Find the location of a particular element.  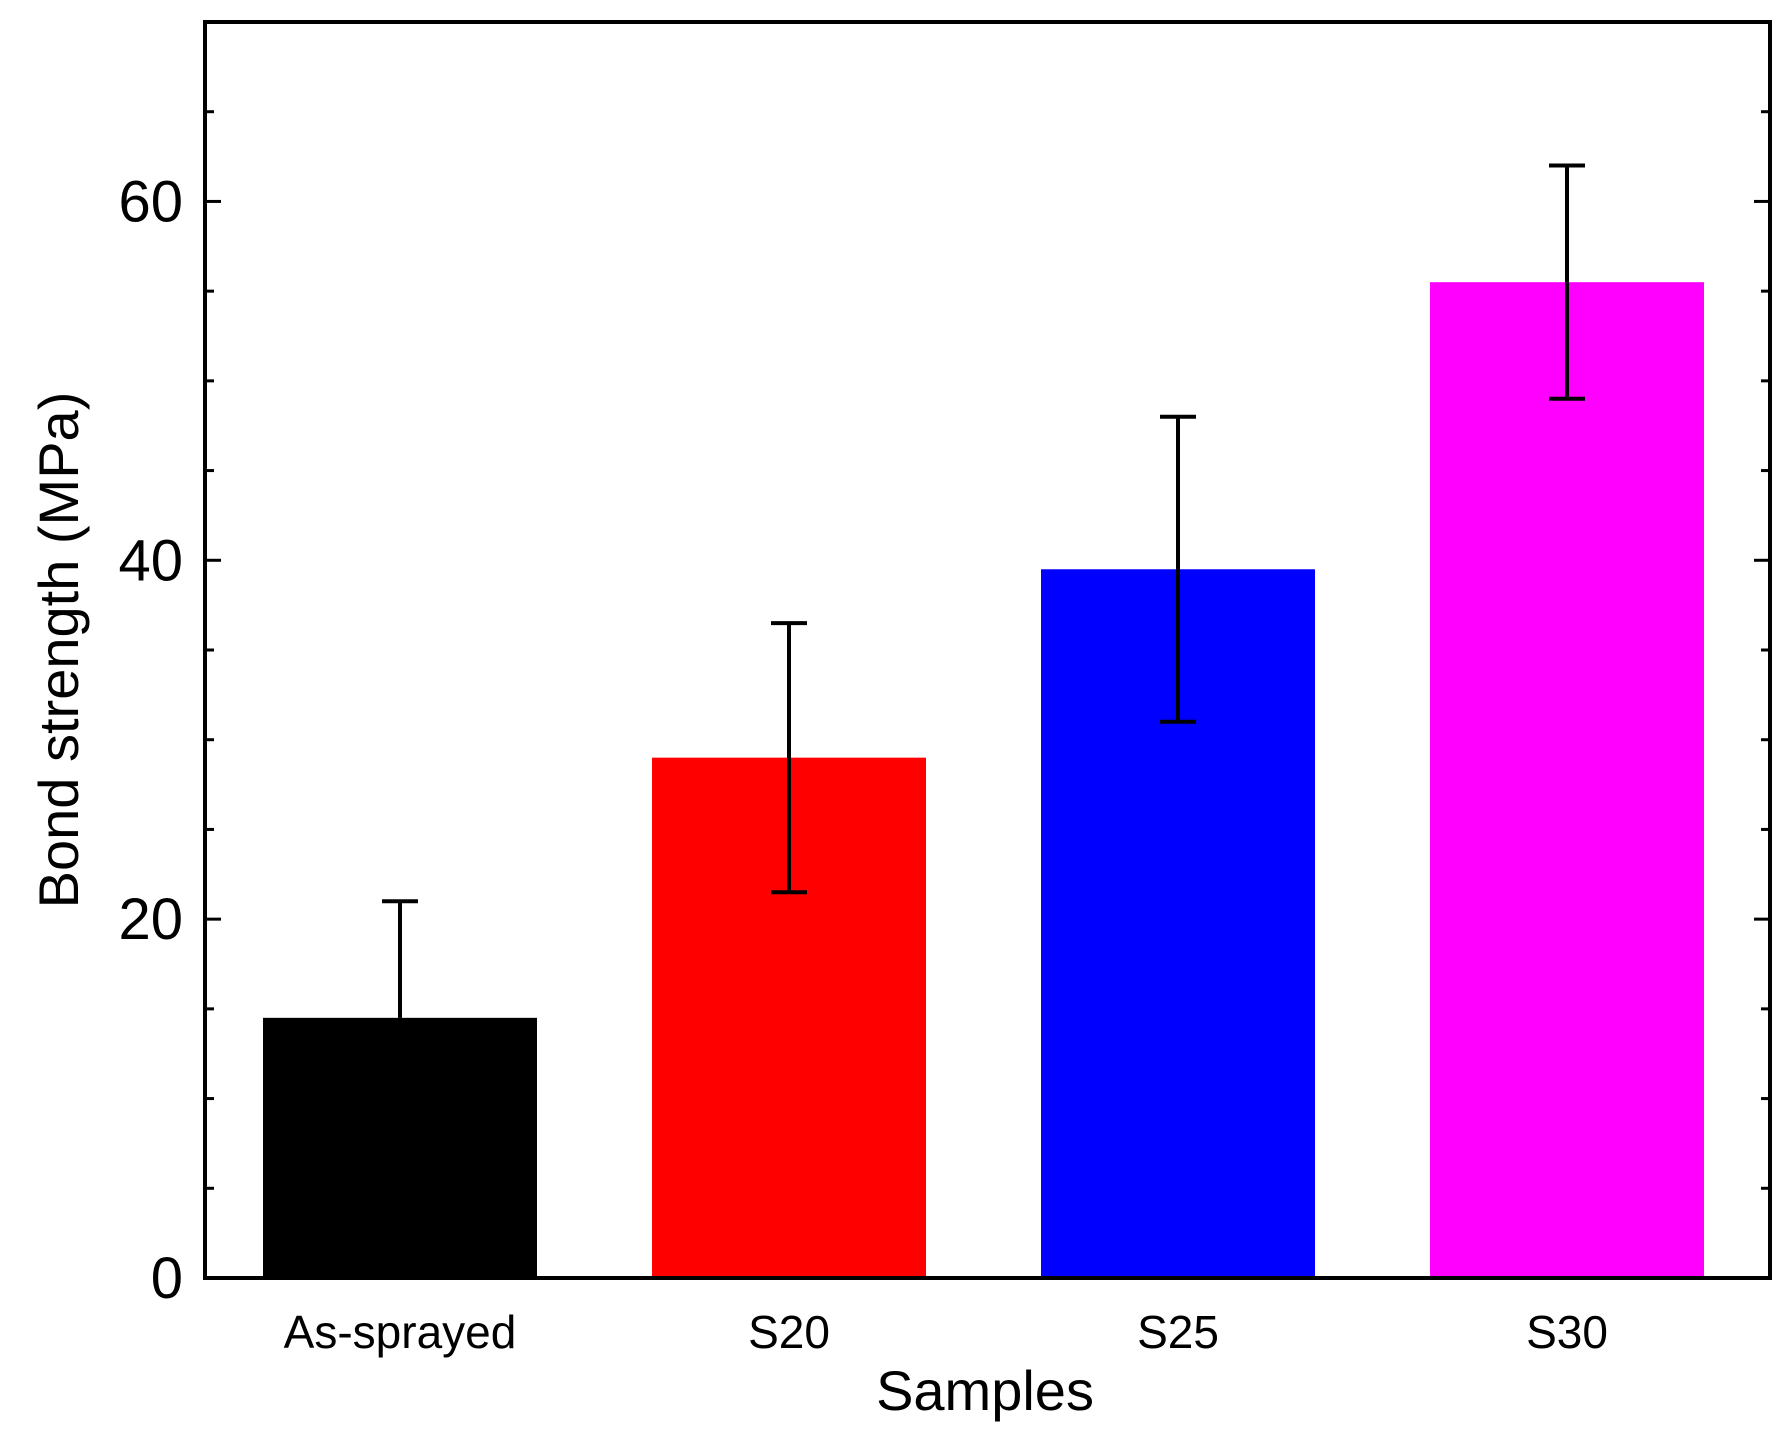

x-tick-label: S20 is located at coordinates (789, 1332).